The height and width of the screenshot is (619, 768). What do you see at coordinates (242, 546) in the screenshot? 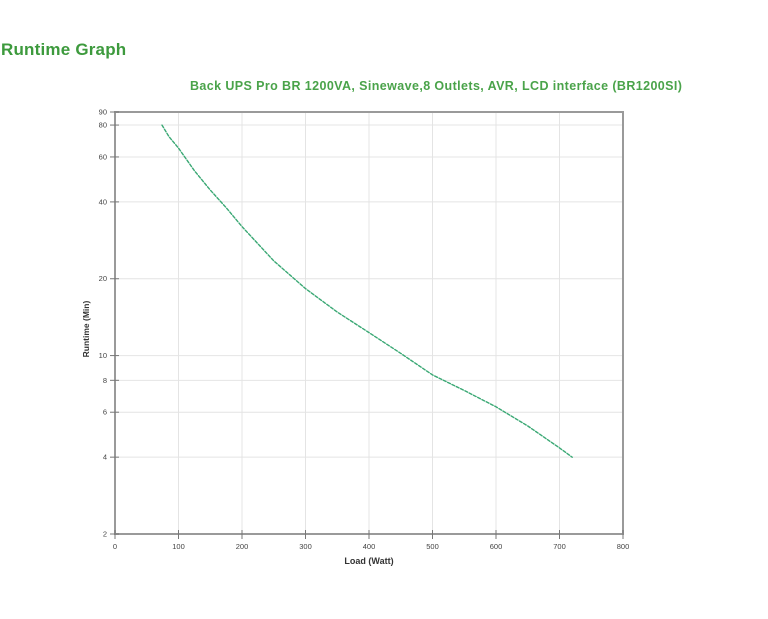
I see `x-tick-label: 200` at bounding box center [242, 546].